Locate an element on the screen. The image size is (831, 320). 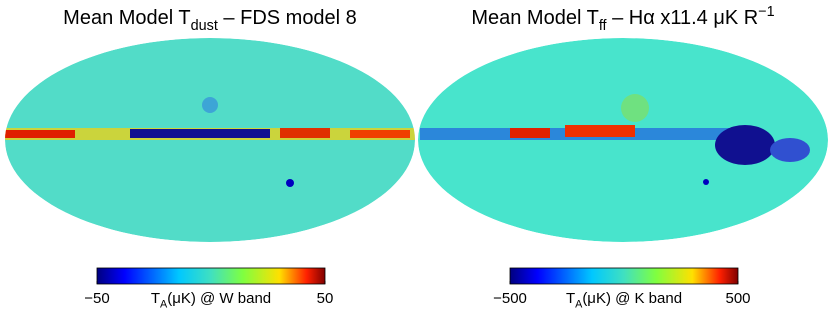
subscript: dust is located at coordinates (204, 26).